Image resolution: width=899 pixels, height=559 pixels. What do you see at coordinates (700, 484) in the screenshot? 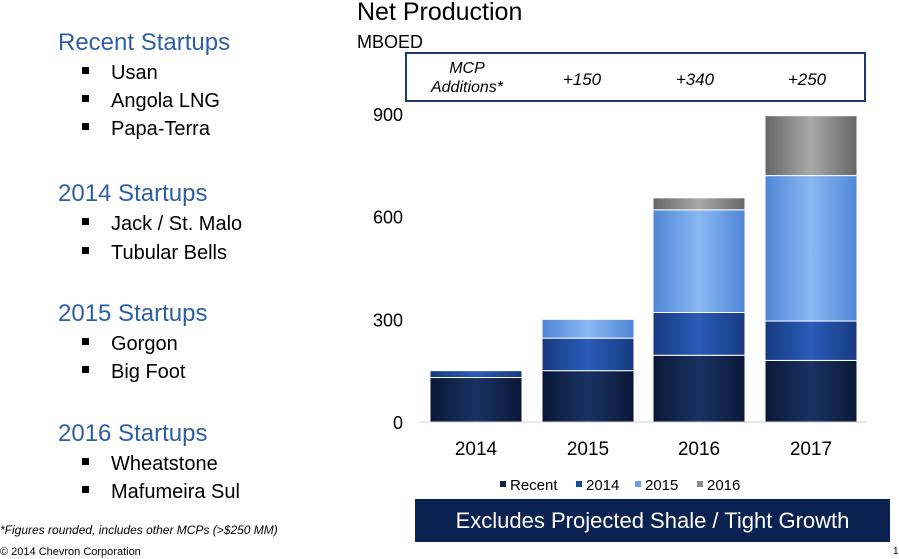
I see `legend-swatch-2016` at bounding box center [700, 484].